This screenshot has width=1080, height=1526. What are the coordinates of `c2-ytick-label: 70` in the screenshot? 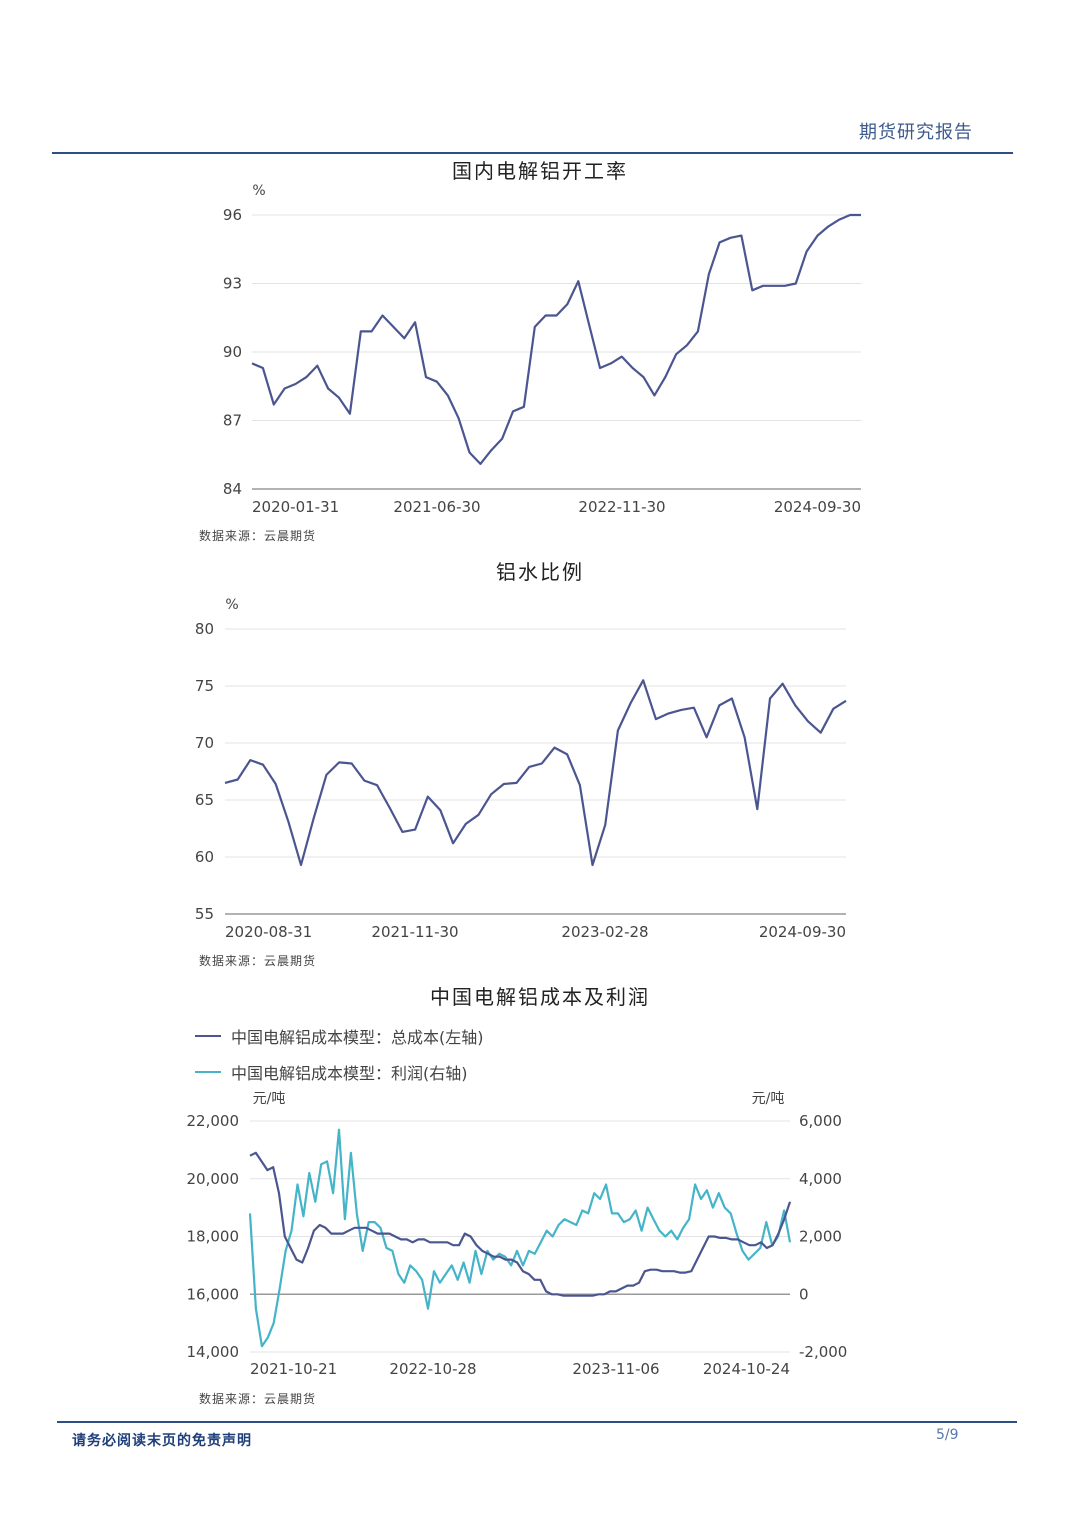 It's located at (204, 743).